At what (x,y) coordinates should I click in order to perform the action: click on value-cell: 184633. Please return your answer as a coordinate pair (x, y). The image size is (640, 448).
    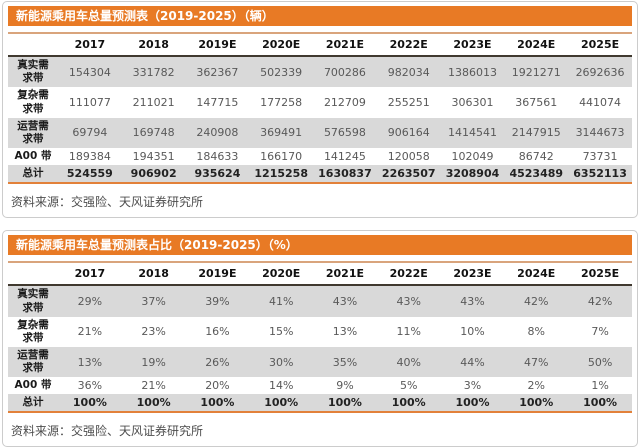
    Looking at the image, I should click on (217, 156).